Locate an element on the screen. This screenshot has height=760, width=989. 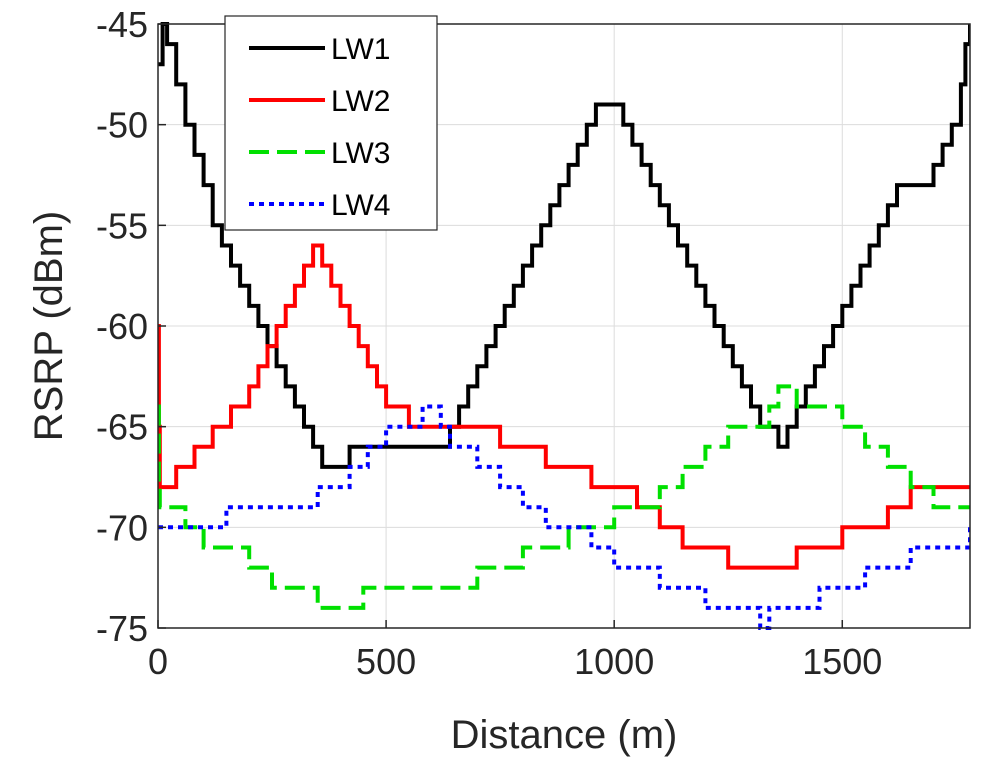
legend: LW1 LW2 LW3 LW4 is located at coordinates (331, 123).